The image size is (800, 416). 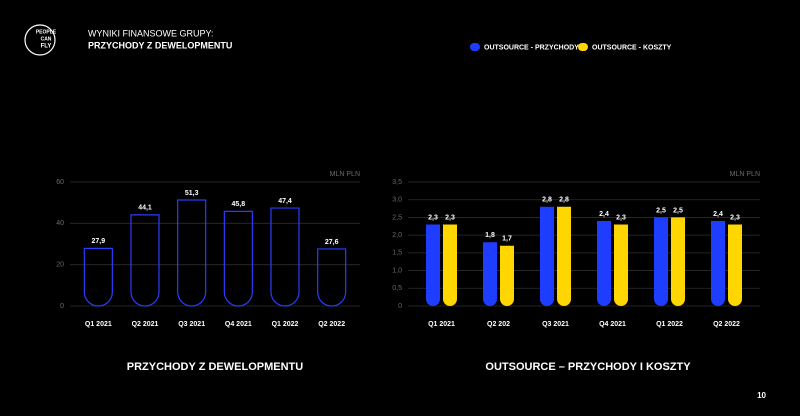 What do you see at coordinates (145, 208) in the screenshot?
I see `value-label: 44,1` at bounding box center [145, 208].